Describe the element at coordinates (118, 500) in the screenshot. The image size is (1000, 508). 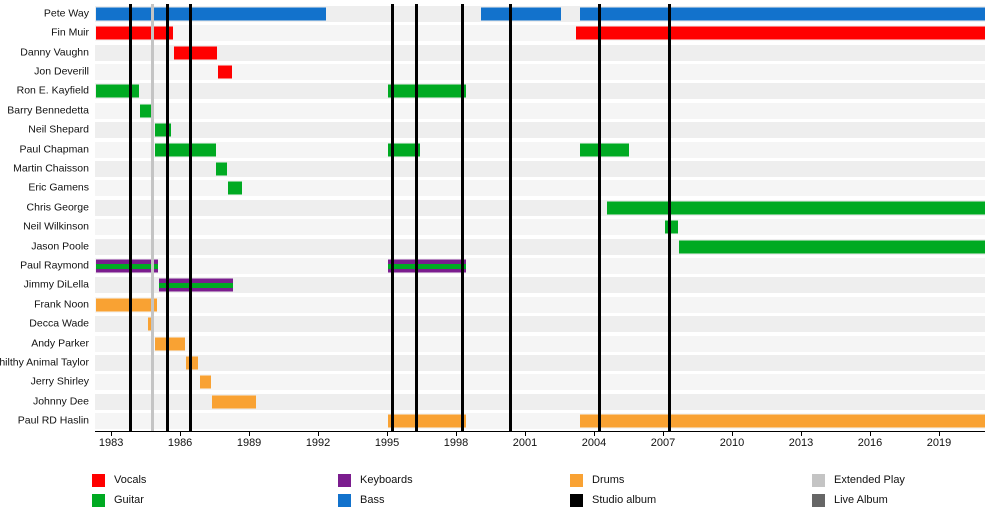
I see `legend-item: Guitar` at that location.